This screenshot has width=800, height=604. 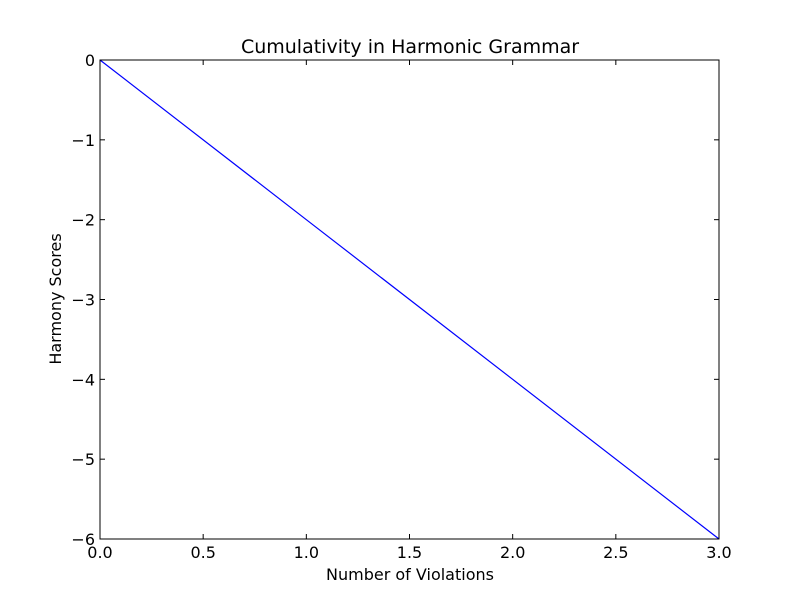 What do you see at coordinates (409, 552) in the screenshot?
I see `x-tick-label: 1.5` at bounding box center [409, 552].